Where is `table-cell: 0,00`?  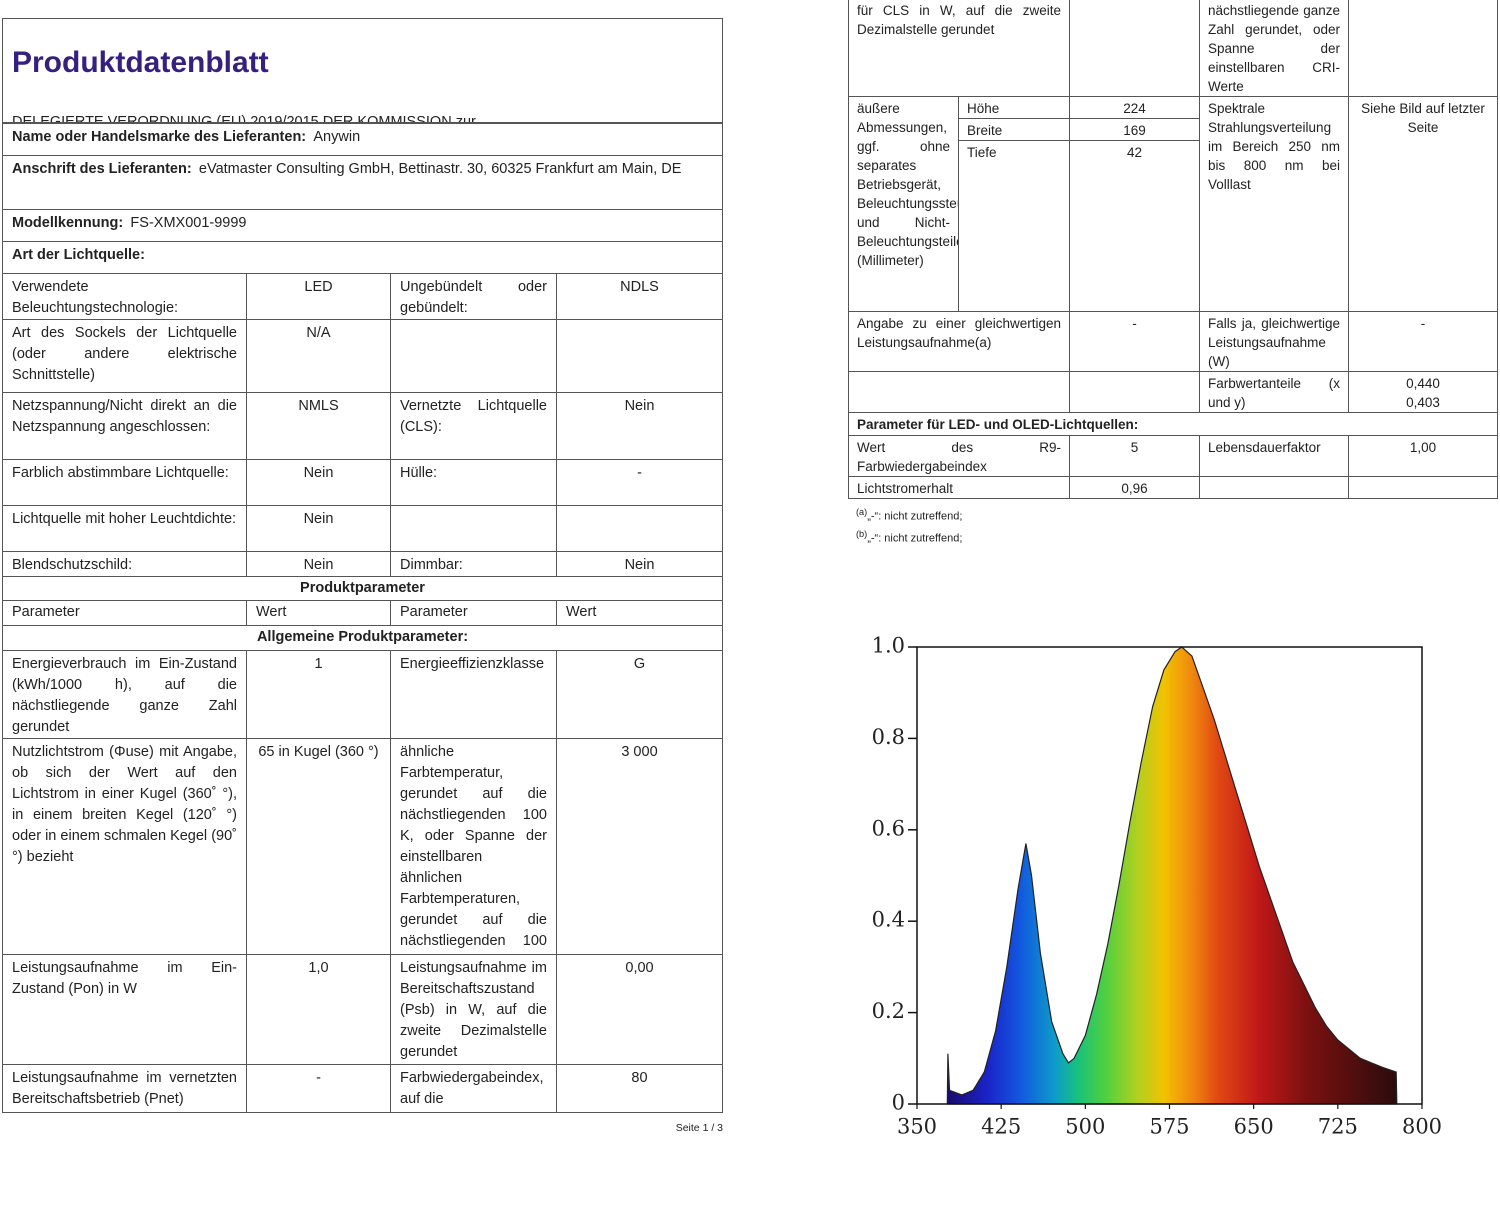 table-cell: 0,00 is located at coordinates (639, 1009).